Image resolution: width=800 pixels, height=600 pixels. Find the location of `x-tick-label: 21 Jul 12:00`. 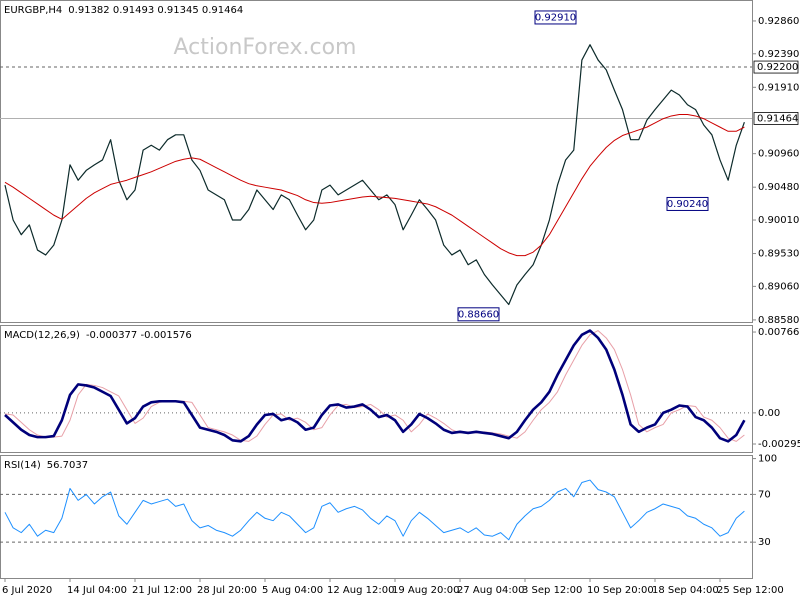

x-tick-label: 21 Jul 12:00 is located at coordinates (162, 590).